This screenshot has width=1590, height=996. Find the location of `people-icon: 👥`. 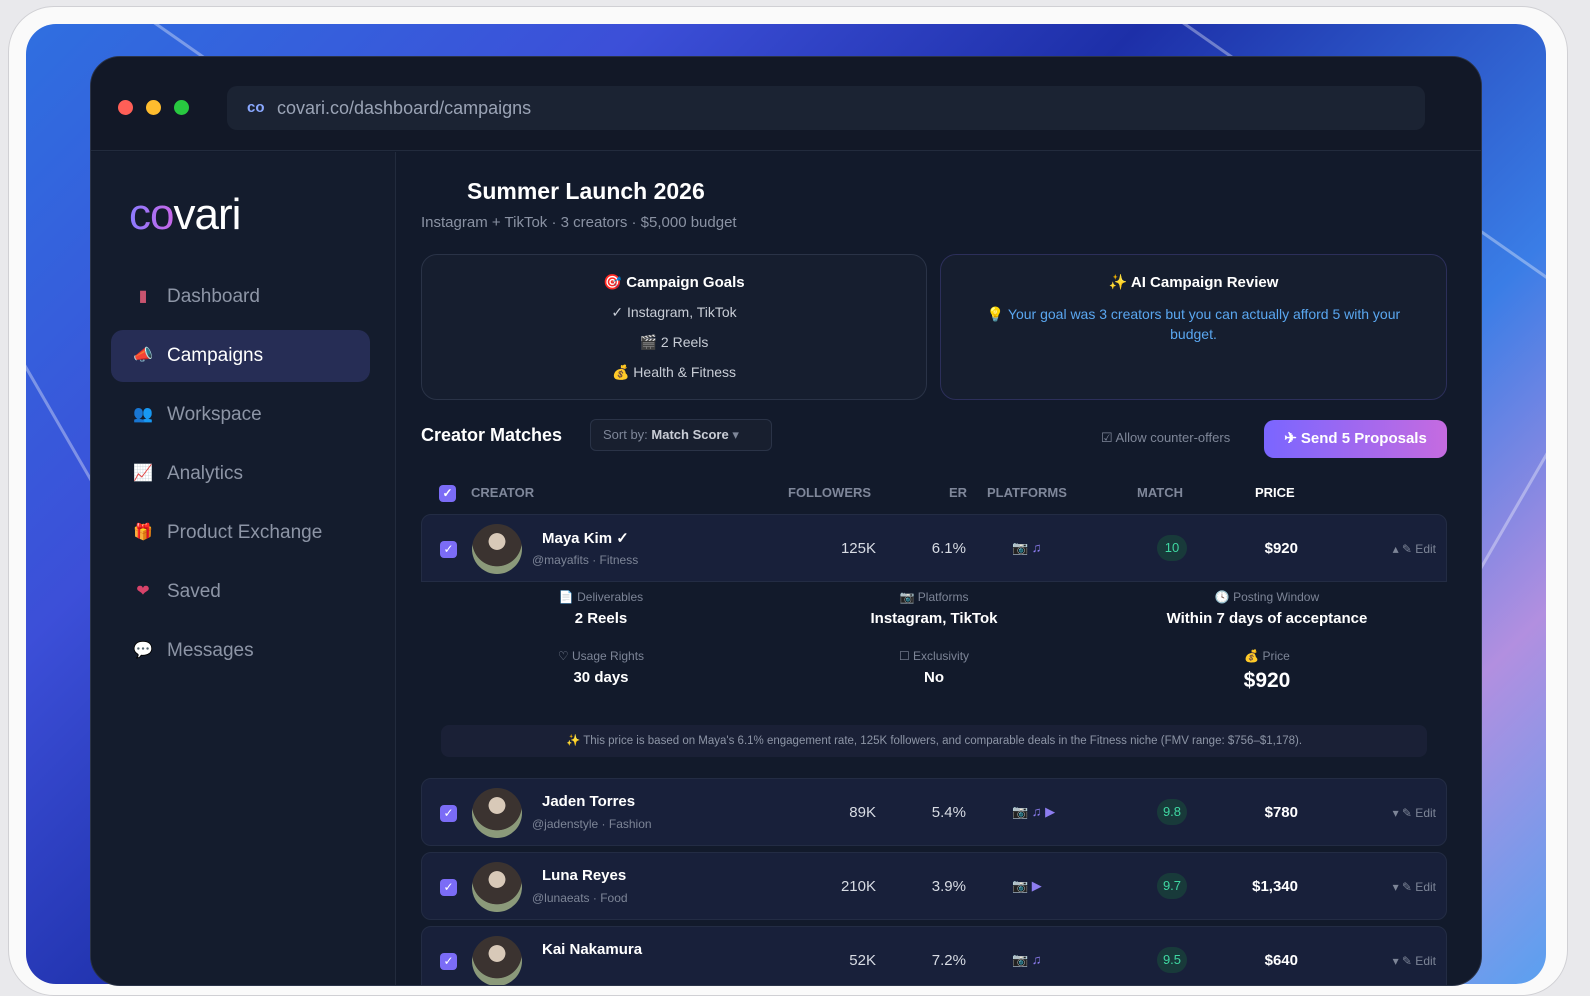

people-icon: 👥 is located at coordinates (143, 414).